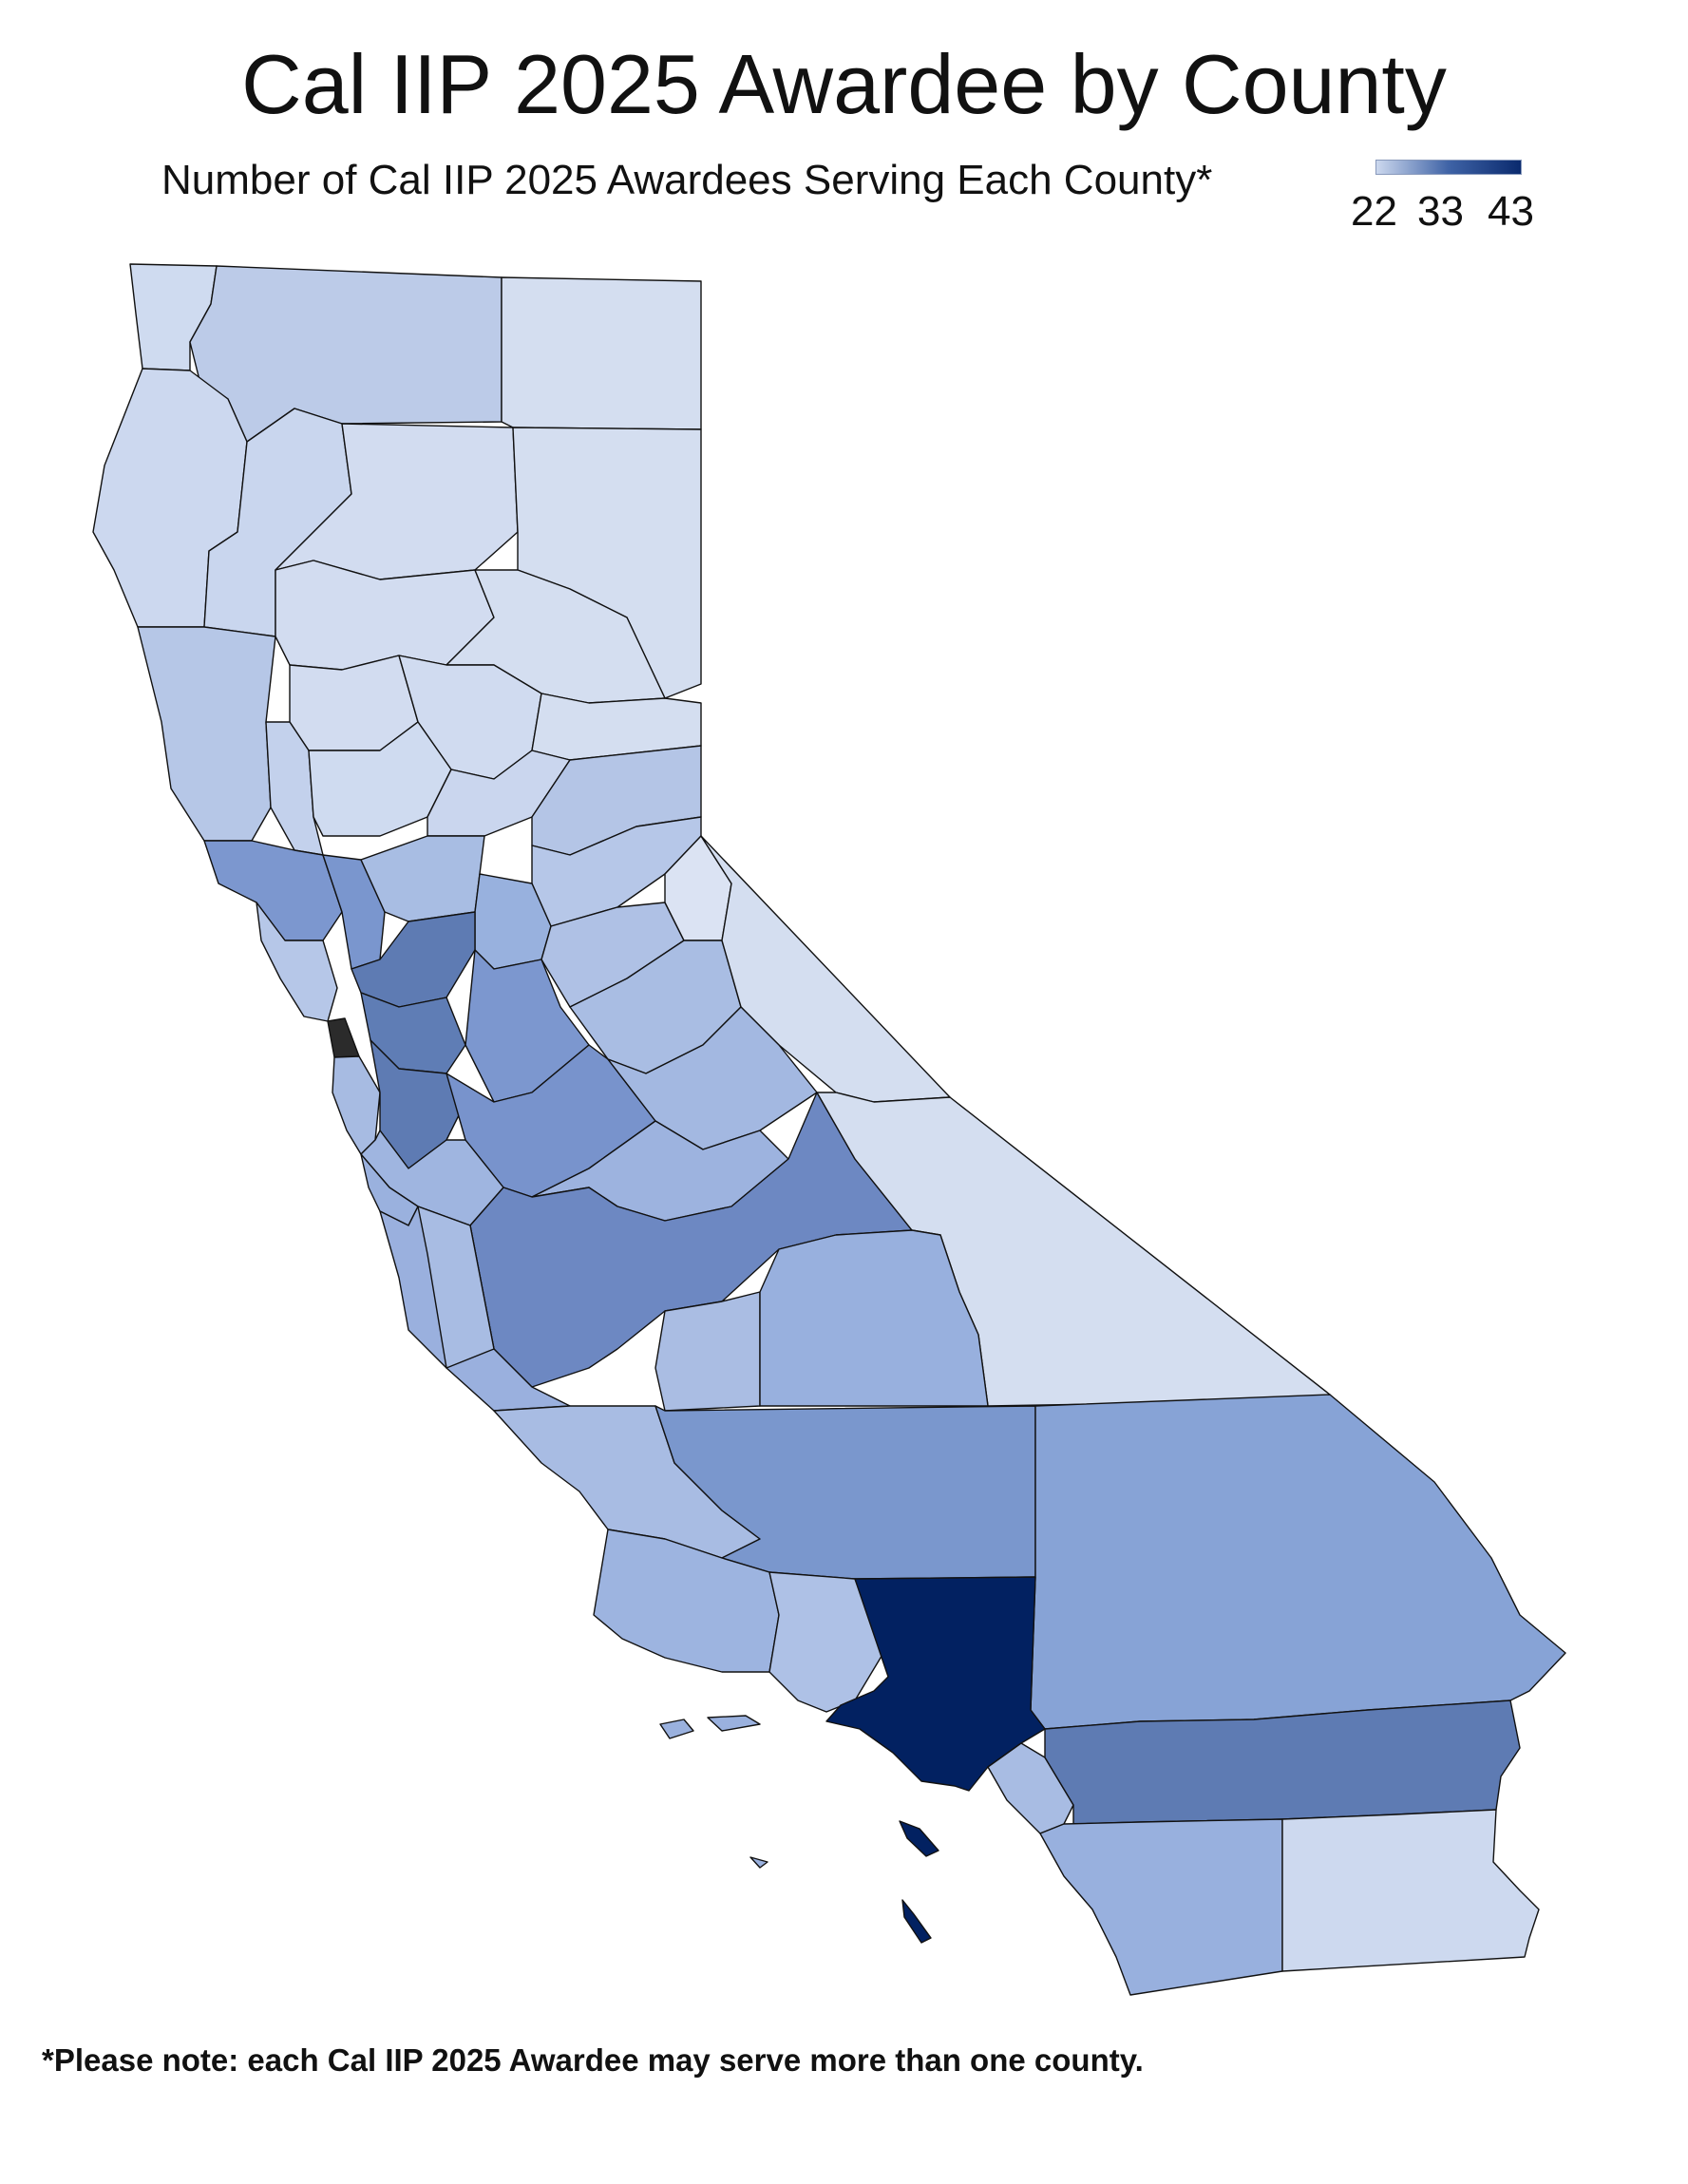  What do you see at coordinates (874, 1318) in the screenshot?
I see `county-tulare` at bounding box center [874, 1318].